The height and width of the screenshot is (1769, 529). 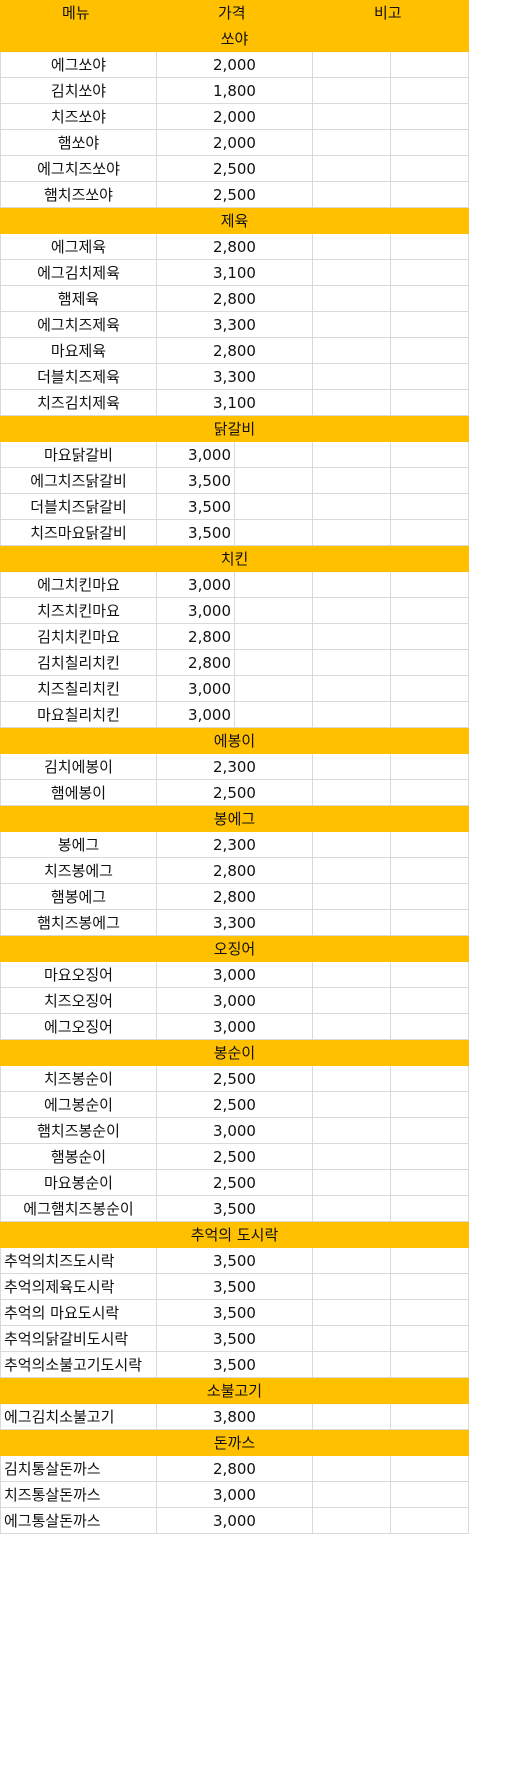 I want to click on section-header-row: 닭갈비, so click(x=234, y=429).